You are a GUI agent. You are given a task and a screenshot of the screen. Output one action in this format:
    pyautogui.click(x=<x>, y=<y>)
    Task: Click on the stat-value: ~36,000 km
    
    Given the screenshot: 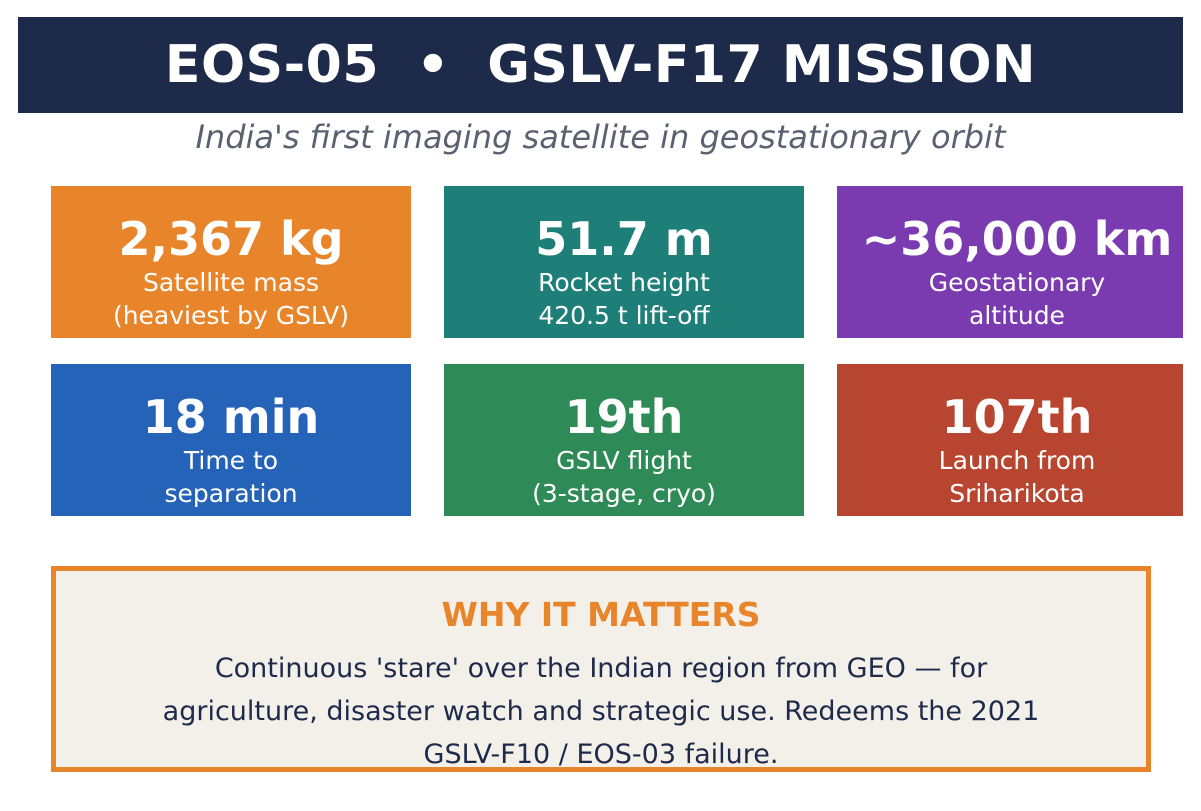 What is the action you would take?
    pyautogui.click(x=1017, y=239)
    